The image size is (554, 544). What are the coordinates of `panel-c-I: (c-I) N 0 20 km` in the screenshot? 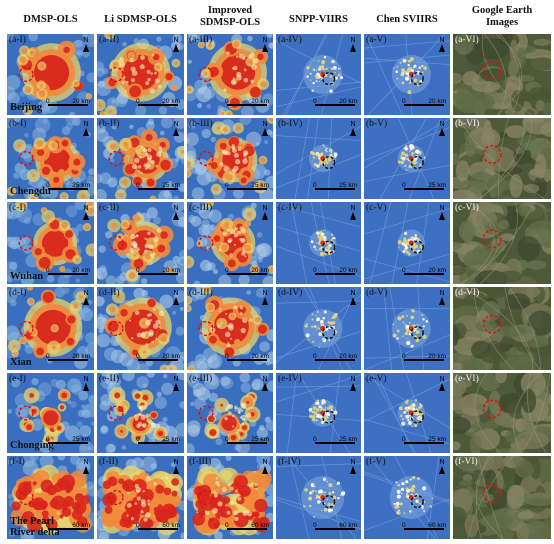 It's located at (50, 243).